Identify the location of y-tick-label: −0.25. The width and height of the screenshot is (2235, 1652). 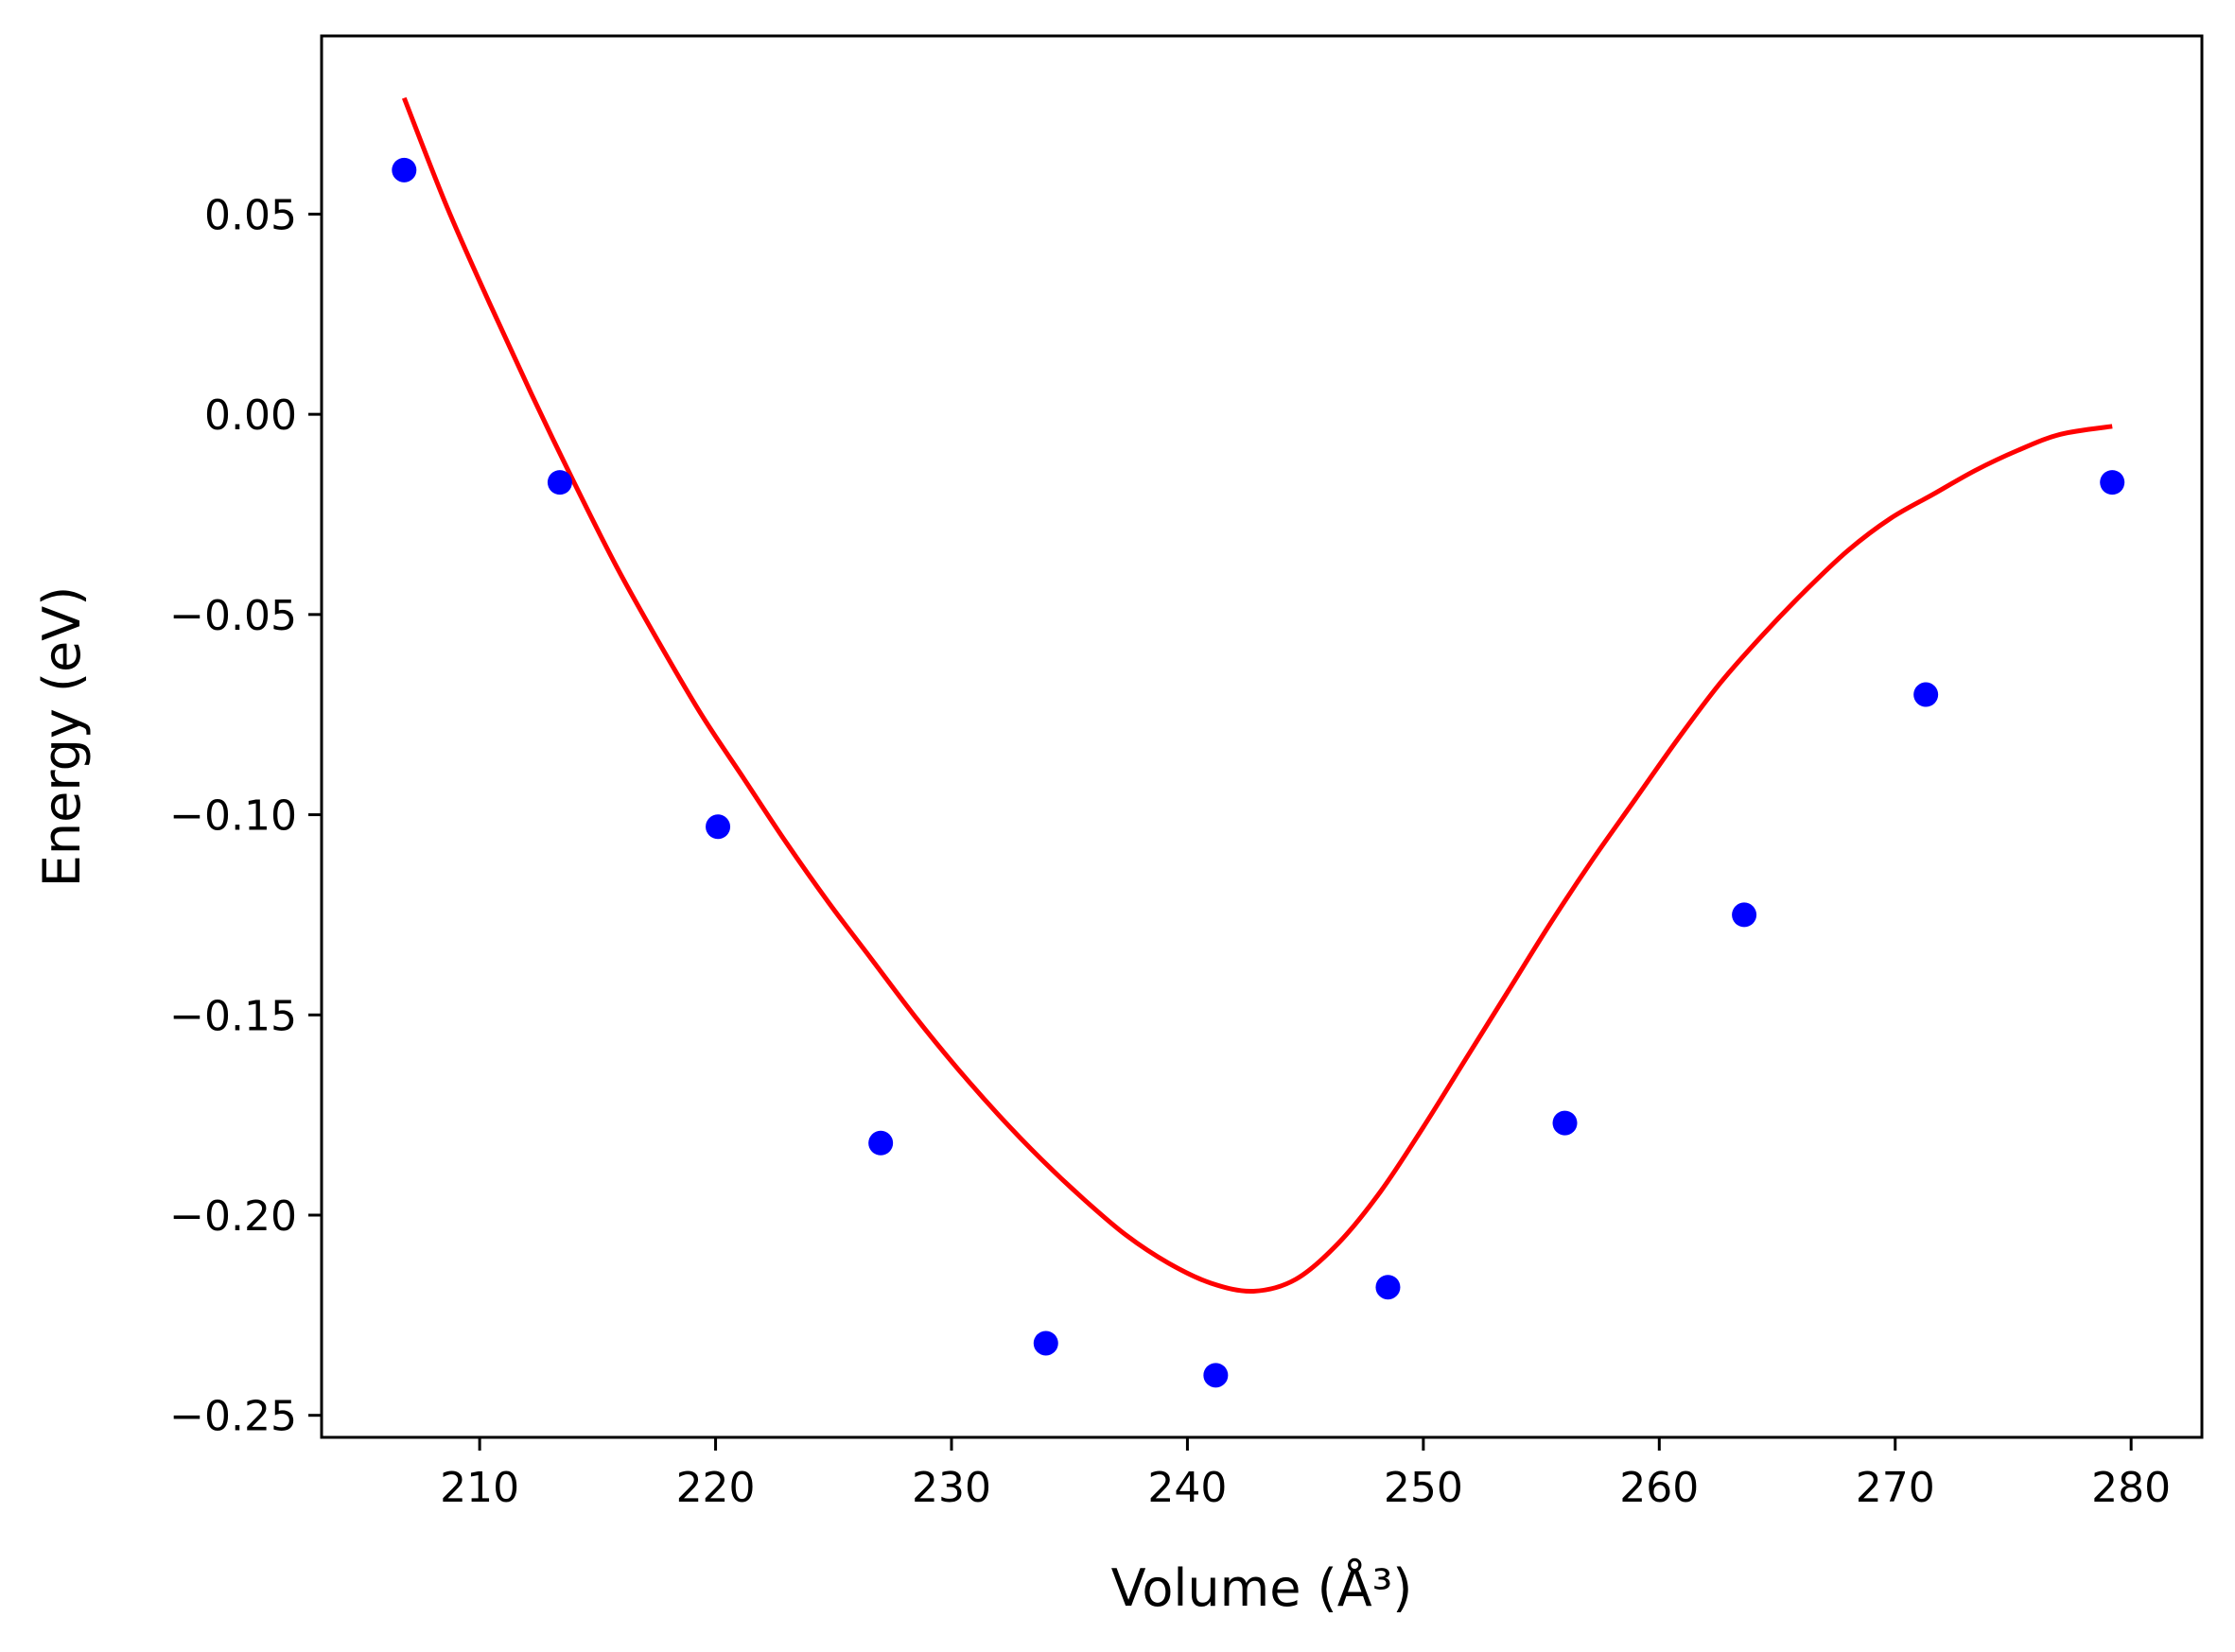
(233, 1417).